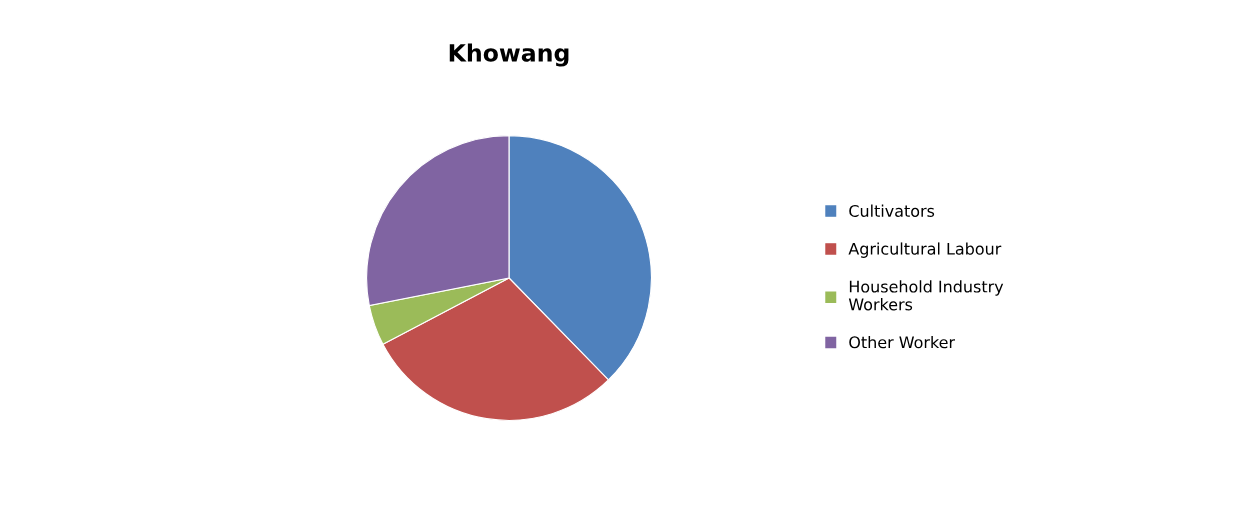 The image size is (1258, 510). I want to click on legend-label: Other Worker, so click(902, 342).